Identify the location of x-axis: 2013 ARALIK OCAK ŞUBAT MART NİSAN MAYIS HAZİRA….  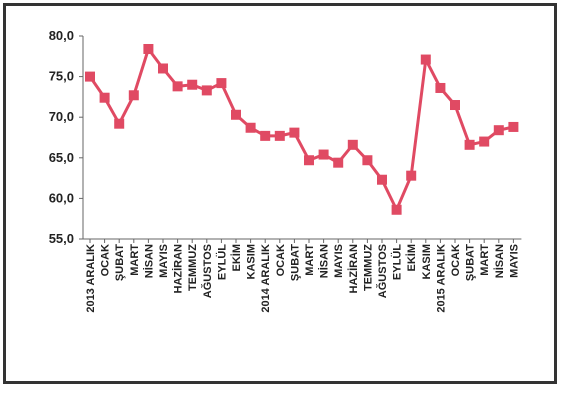
(302, 275).